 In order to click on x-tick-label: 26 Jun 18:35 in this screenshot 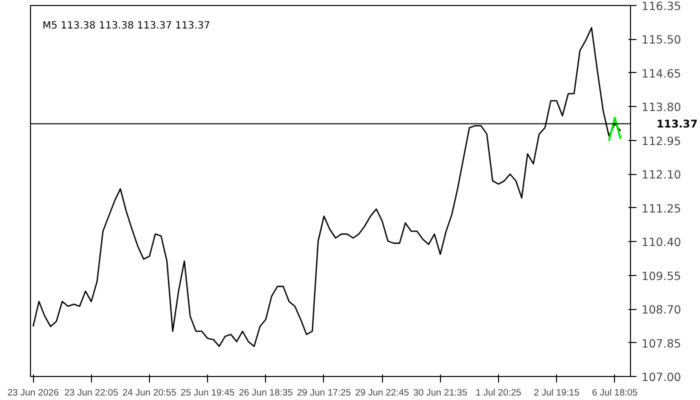, I will do `click(265, 393)`.